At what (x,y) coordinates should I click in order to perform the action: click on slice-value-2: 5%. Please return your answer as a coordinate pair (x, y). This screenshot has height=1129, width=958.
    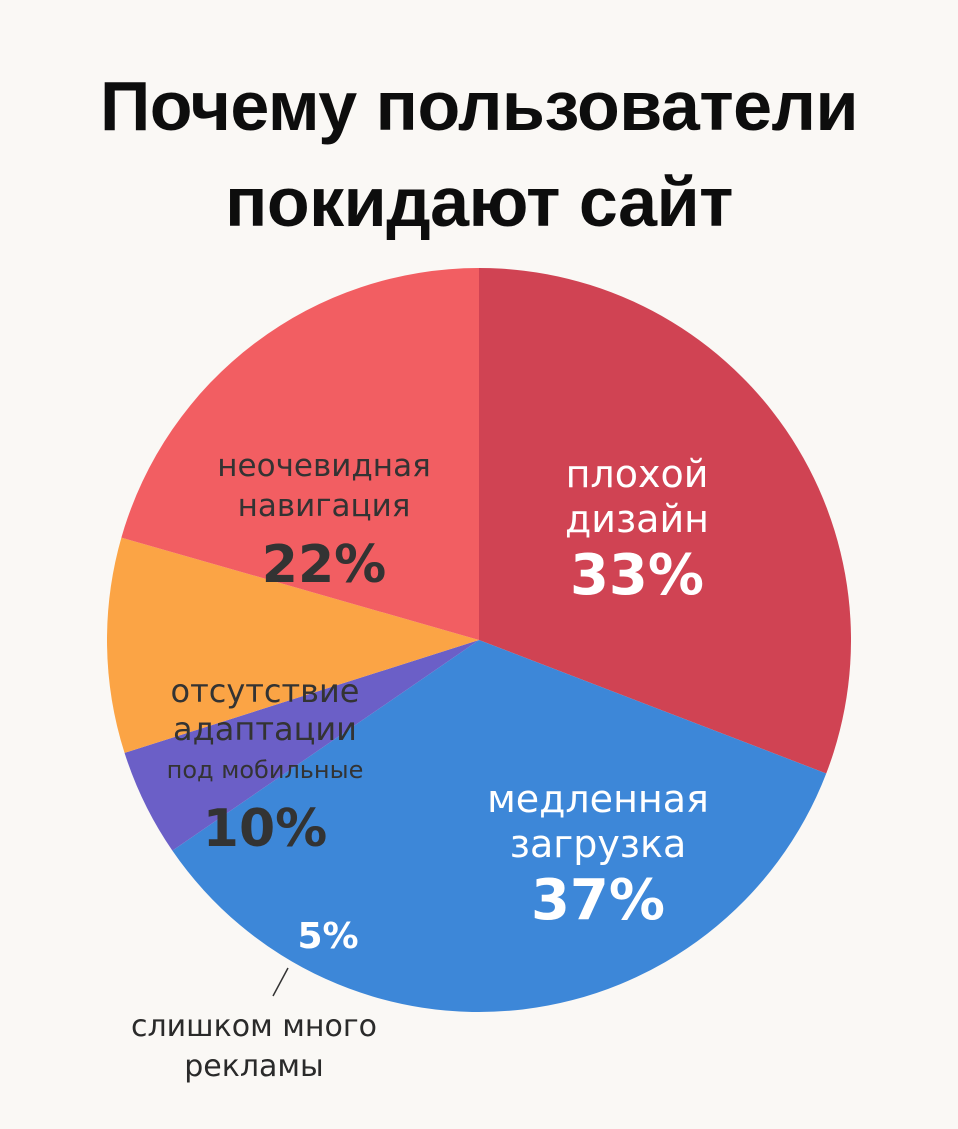
    Looking at the image, I should click on (327, 936).